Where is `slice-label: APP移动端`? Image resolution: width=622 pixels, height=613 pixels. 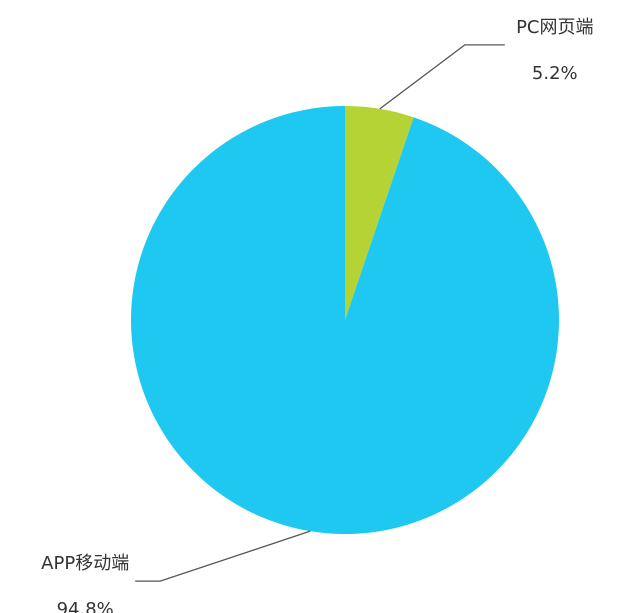 slice-label: APP移动端 is located at coordinates (85, 563).